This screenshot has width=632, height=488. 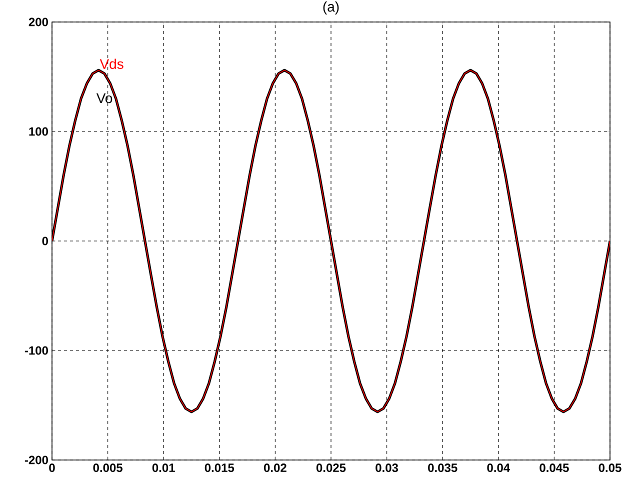 What do you see at coordinates (331, 7) in the screenshot?
I see `chart-title: (a)` at bounding box center [331, 7].